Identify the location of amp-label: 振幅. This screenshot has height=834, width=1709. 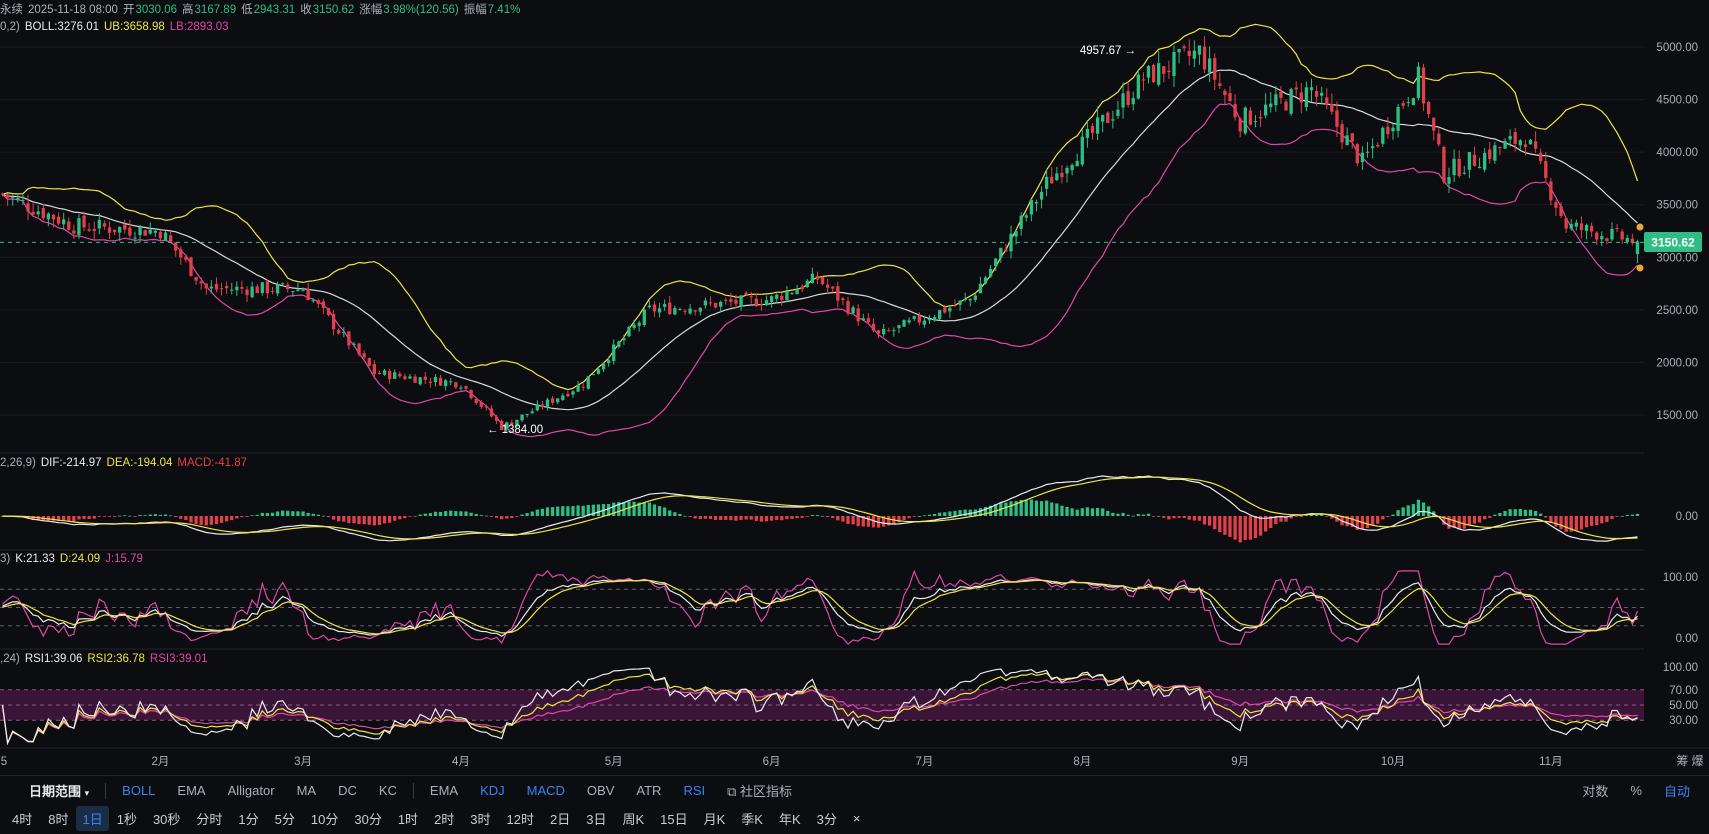
(475, 10).